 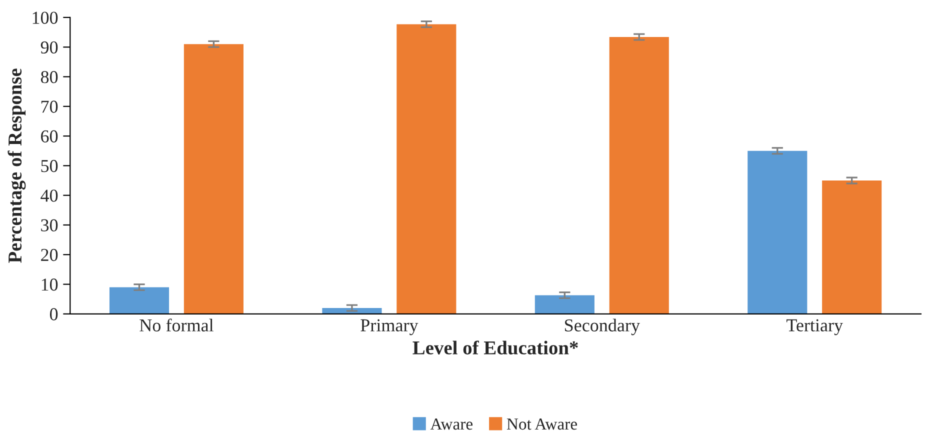 I want to click on y-tick-label: 0, so click(x=54, y=314).